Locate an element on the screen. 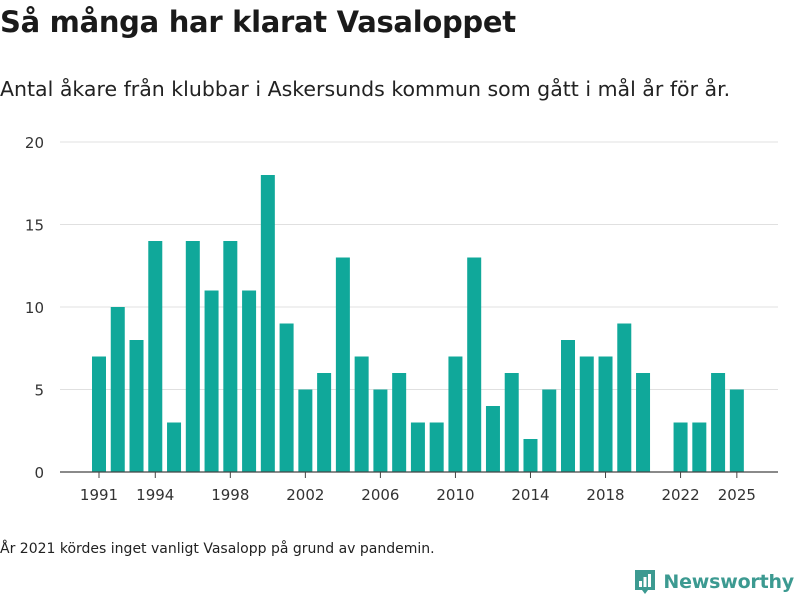  bar-1997 is located at coordinates (211, 381).